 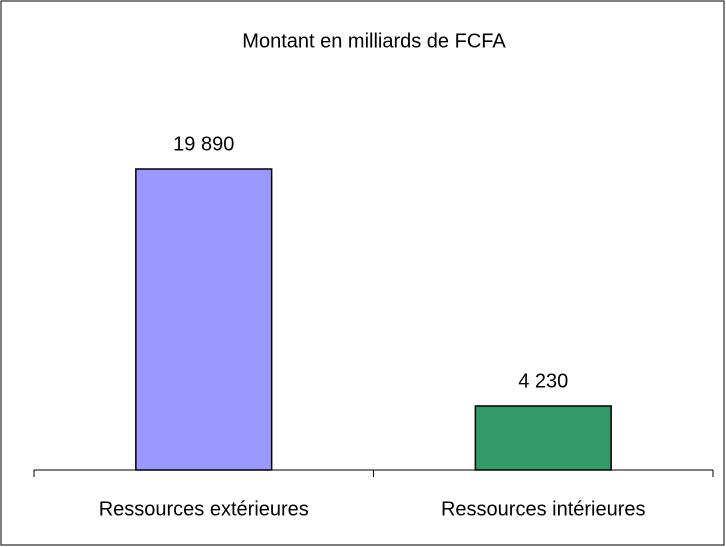 I want to click on value-label: 4 230, so click(x=543, y=381).